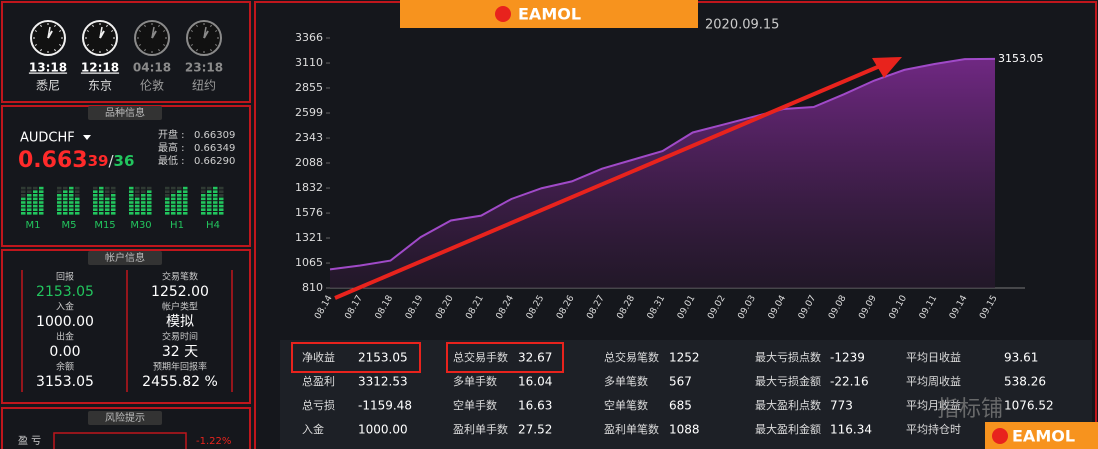  Describe the element at coordinates (125, 417) in the screenshot. I see `section-header: 风险提示` at that location.